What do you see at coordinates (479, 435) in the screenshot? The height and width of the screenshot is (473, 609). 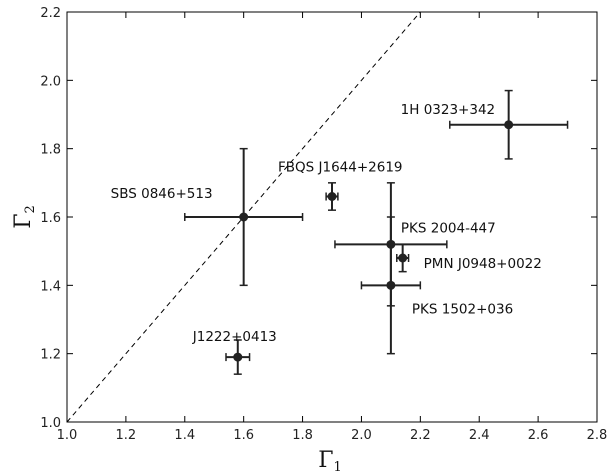 I see `x-tick-label: 2.4` at bounding box center [479, 435].